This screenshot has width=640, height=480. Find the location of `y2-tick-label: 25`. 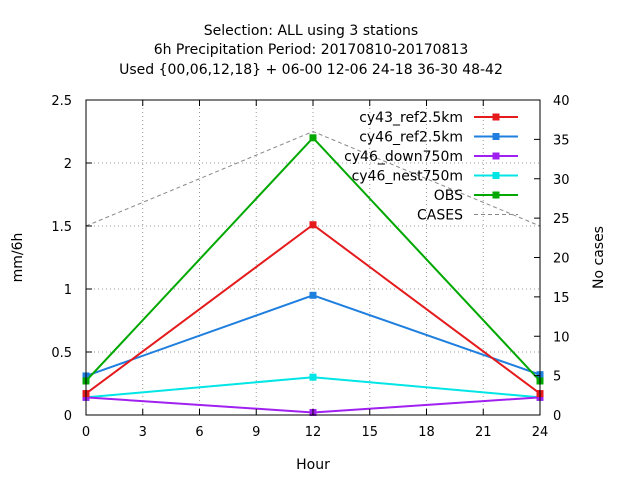

y2-tick-label: 25 is located at coordinates (561, 219).